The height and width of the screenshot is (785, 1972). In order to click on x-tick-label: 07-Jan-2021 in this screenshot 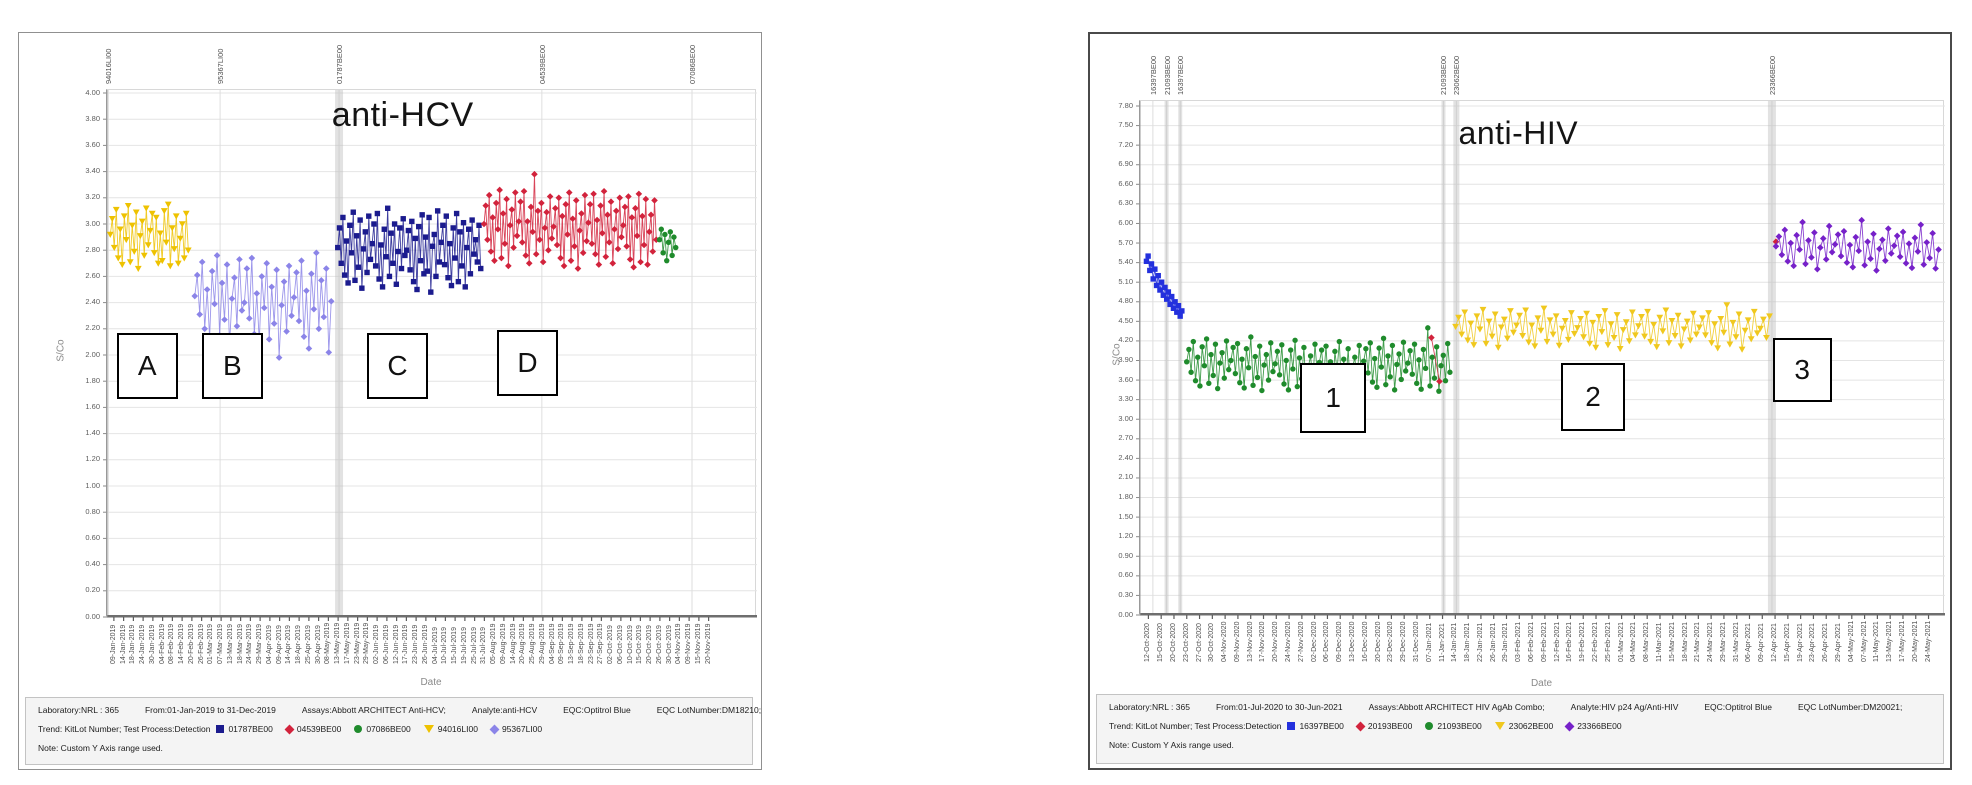, I will do `click(1429, 642)`.